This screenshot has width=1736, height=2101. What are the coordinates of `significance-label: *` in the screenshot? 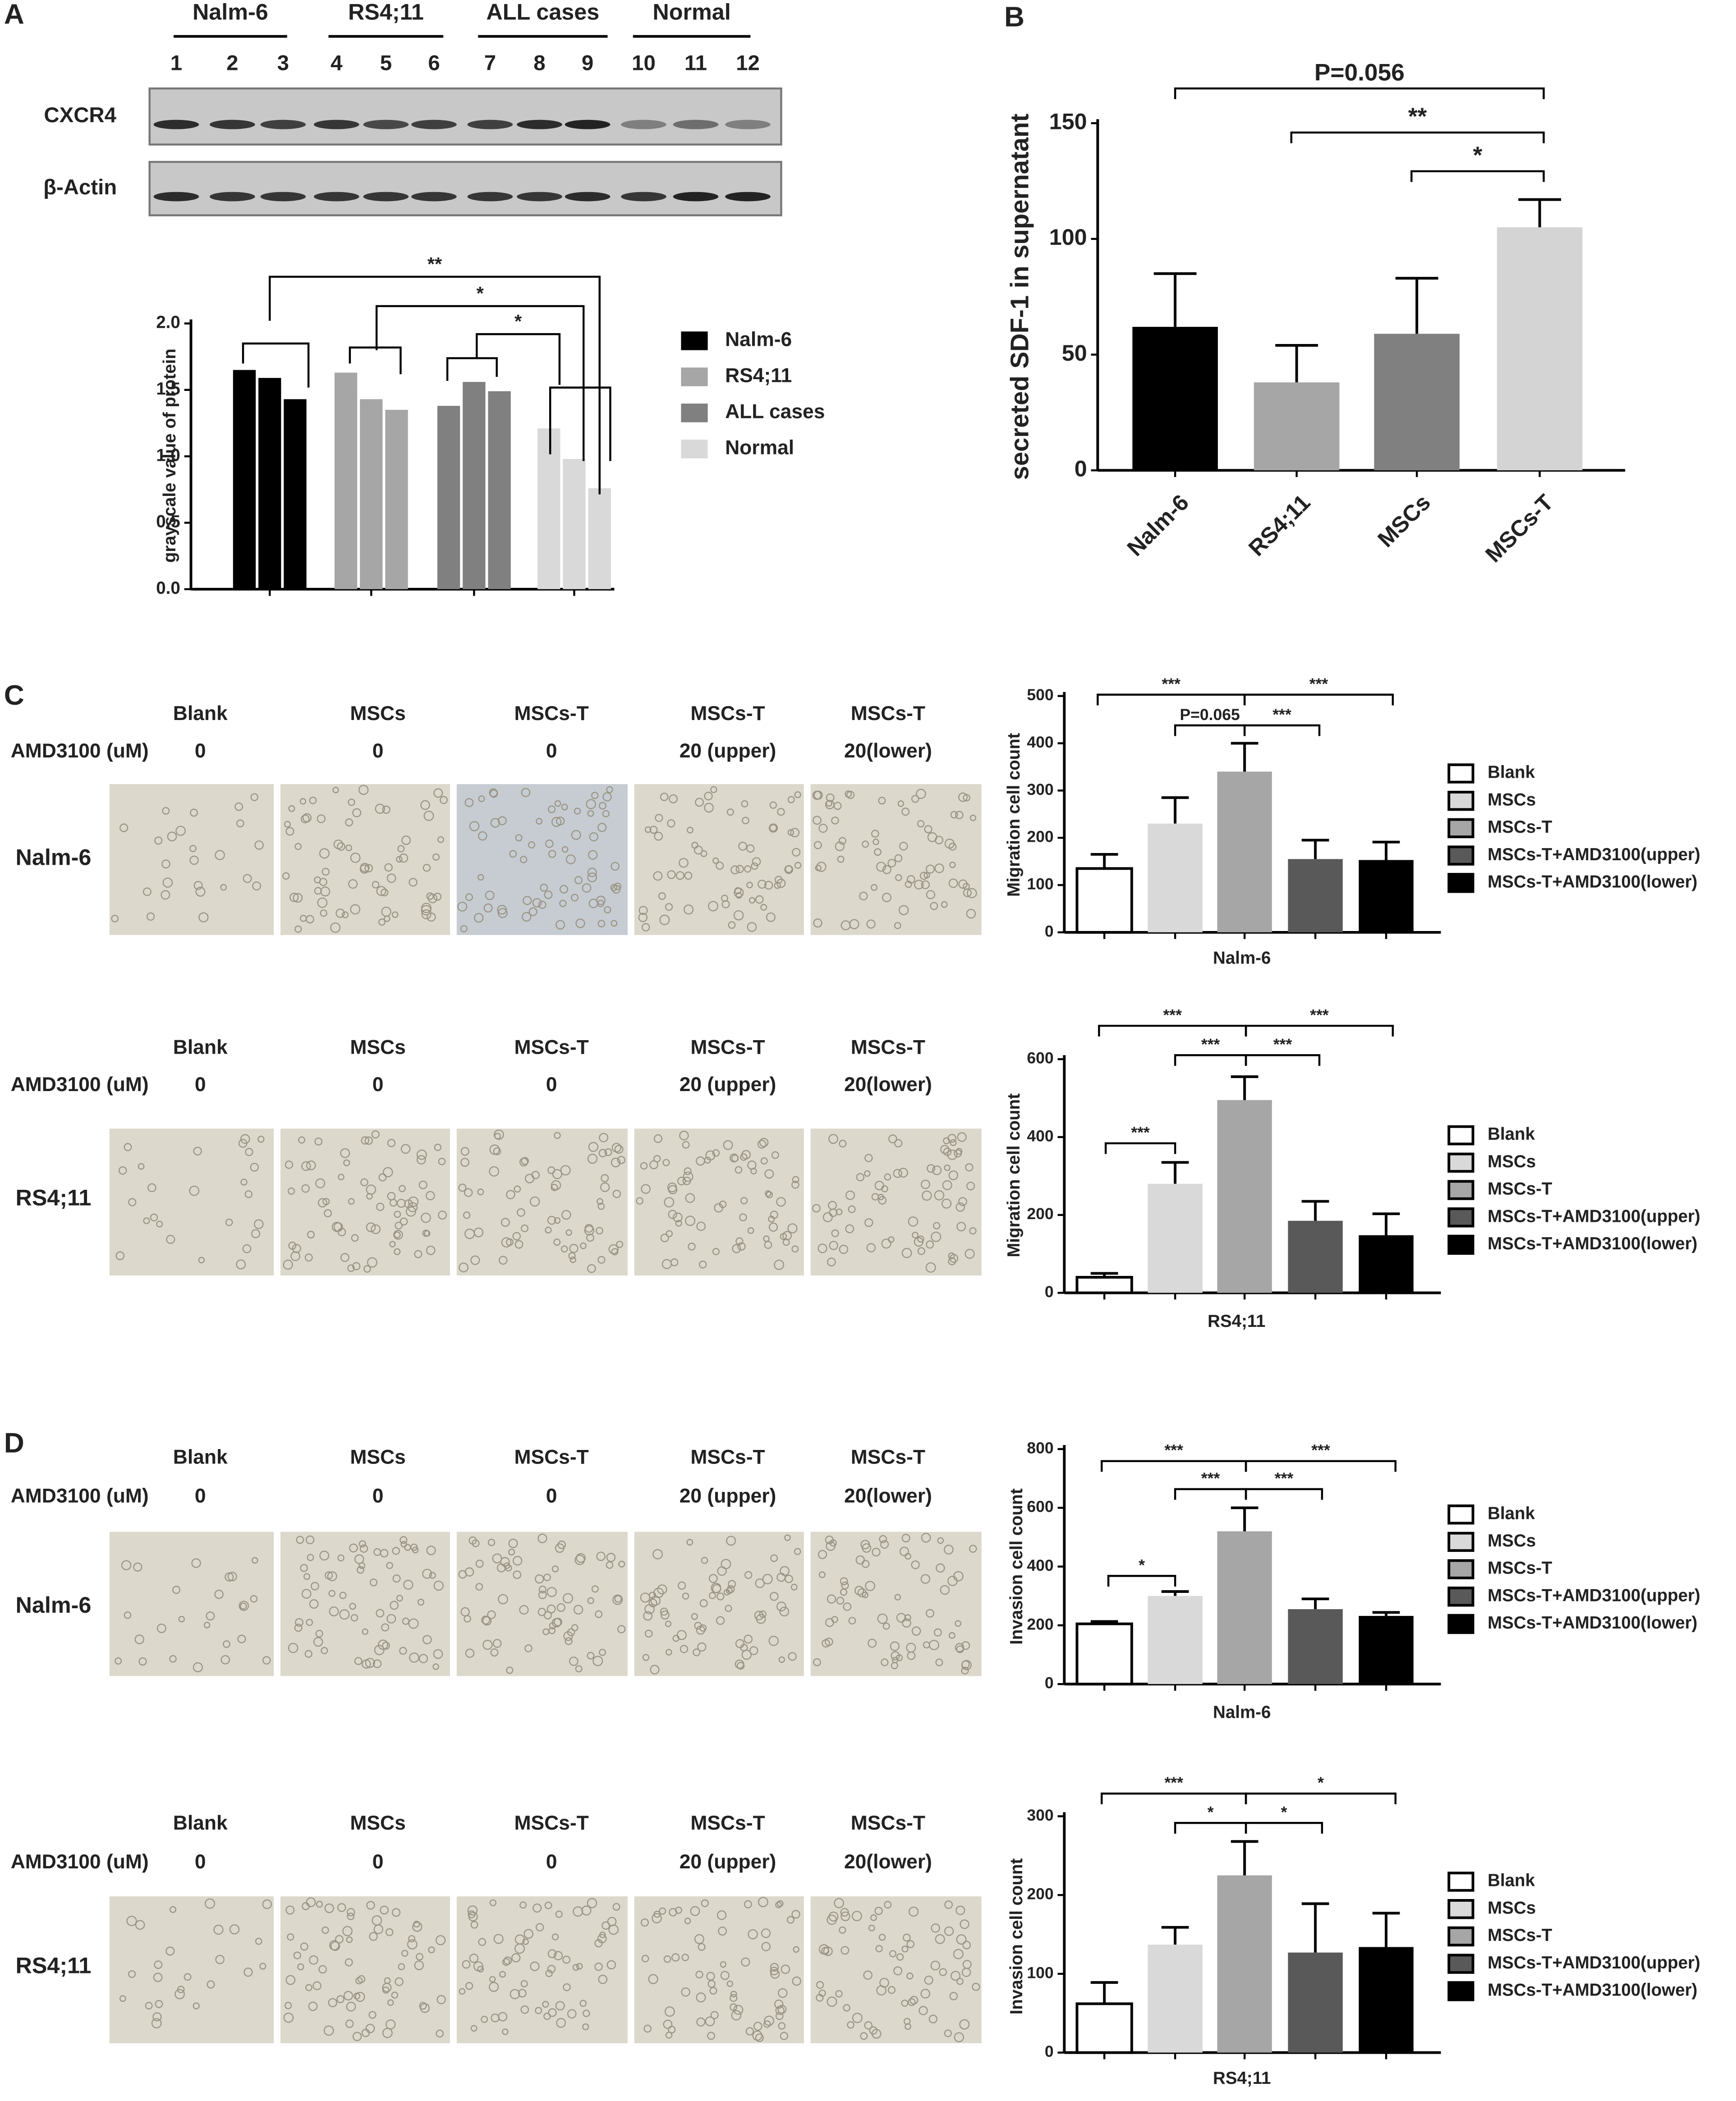 It's located at (518, 322).